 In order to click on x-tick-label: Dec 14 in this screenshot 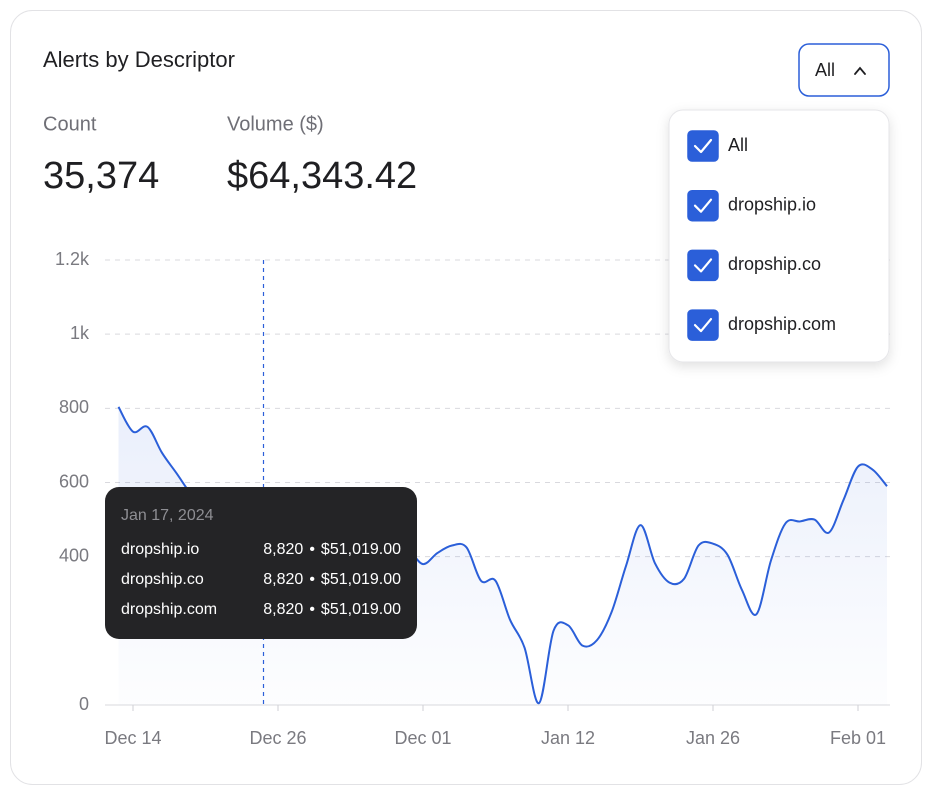, I will do `click(132, 738)`.